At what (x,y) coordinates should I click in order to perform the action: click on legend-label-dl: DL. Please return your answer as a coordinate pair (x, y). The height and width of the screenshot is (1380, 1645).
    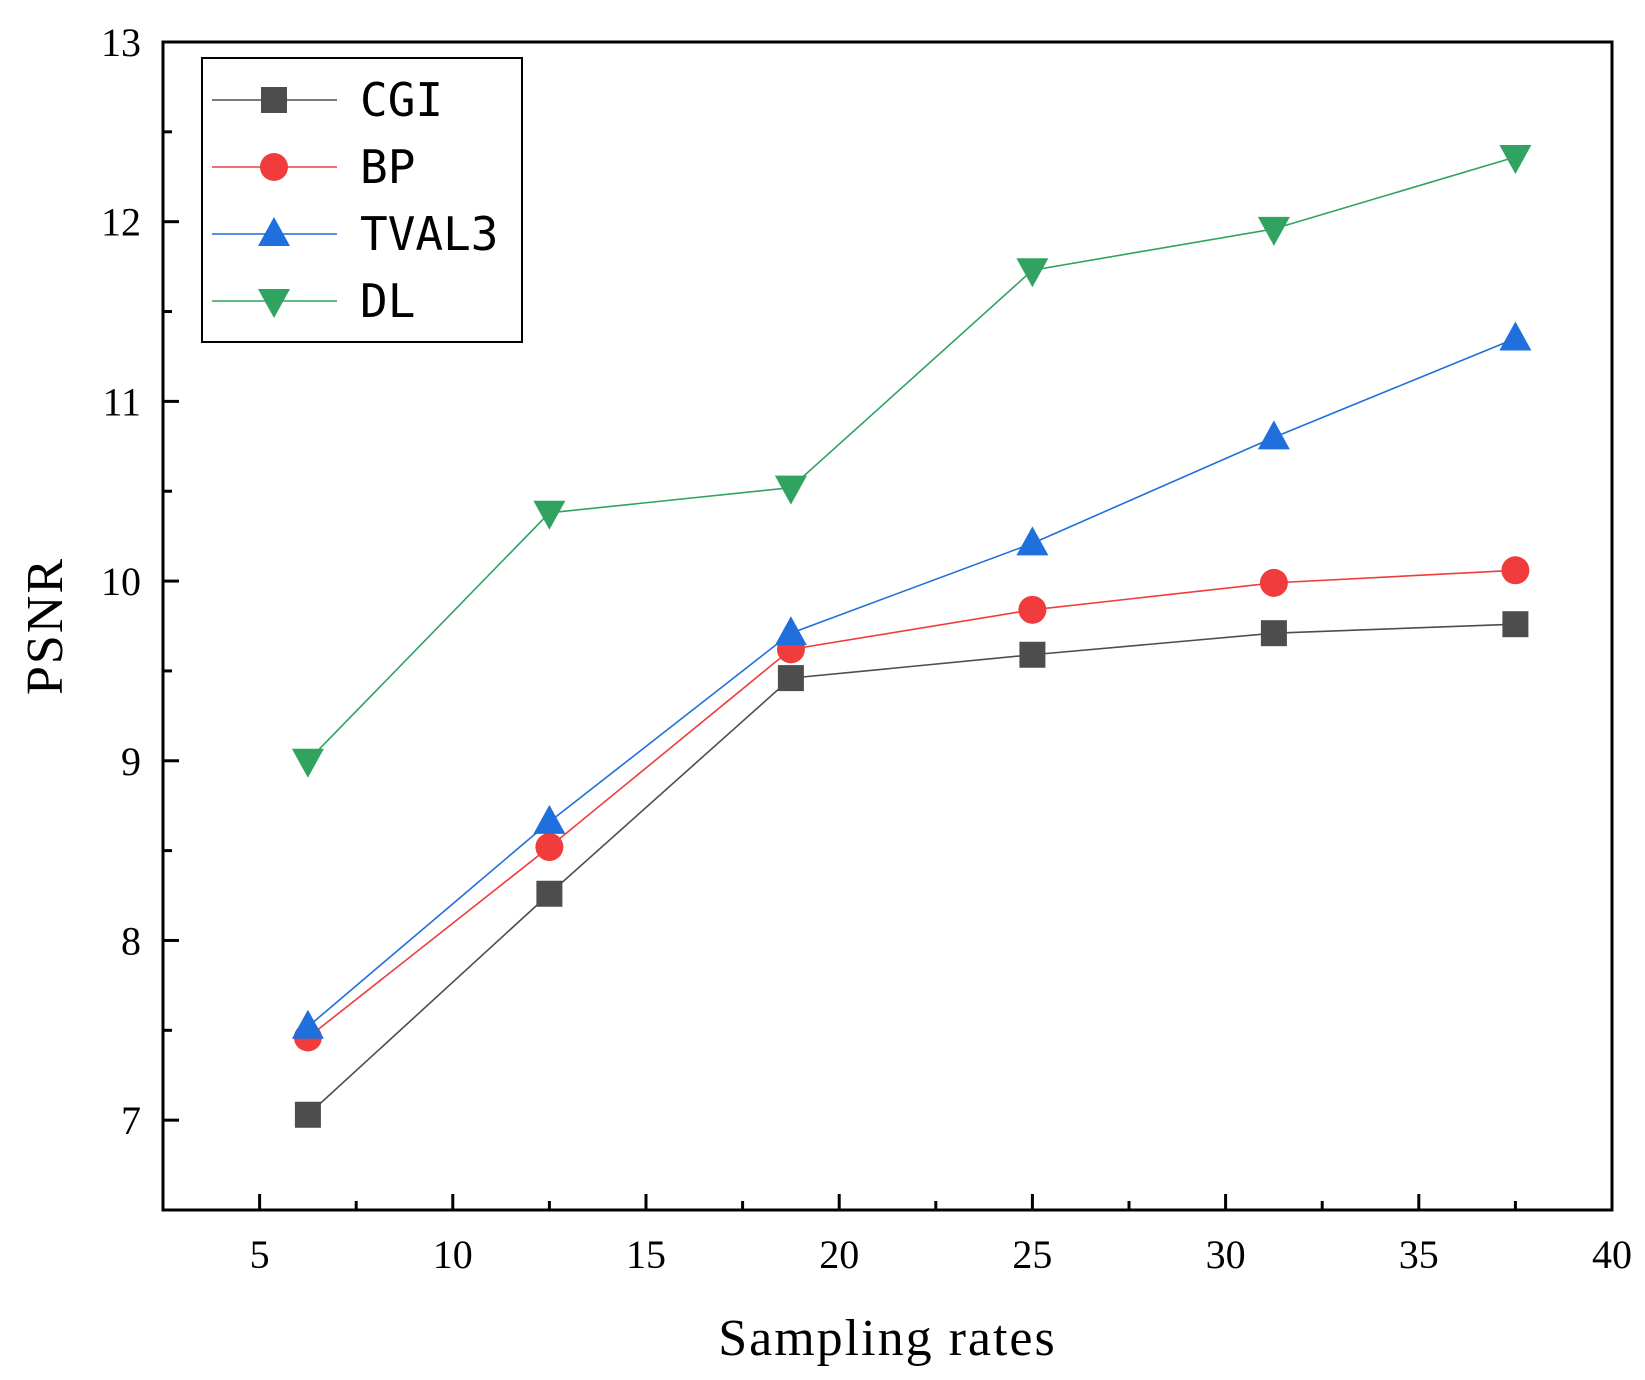
    Looking at the image, I should click on (387, 301).